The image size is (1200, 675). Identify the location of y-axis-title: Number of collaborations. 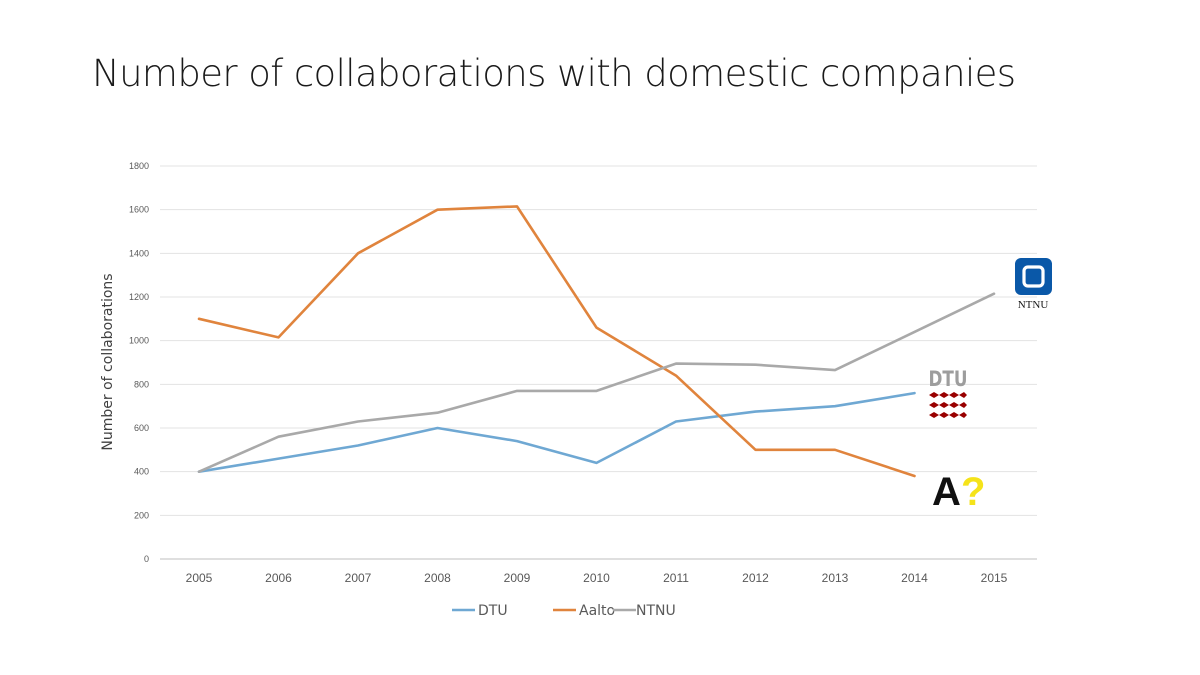
(108, 361).